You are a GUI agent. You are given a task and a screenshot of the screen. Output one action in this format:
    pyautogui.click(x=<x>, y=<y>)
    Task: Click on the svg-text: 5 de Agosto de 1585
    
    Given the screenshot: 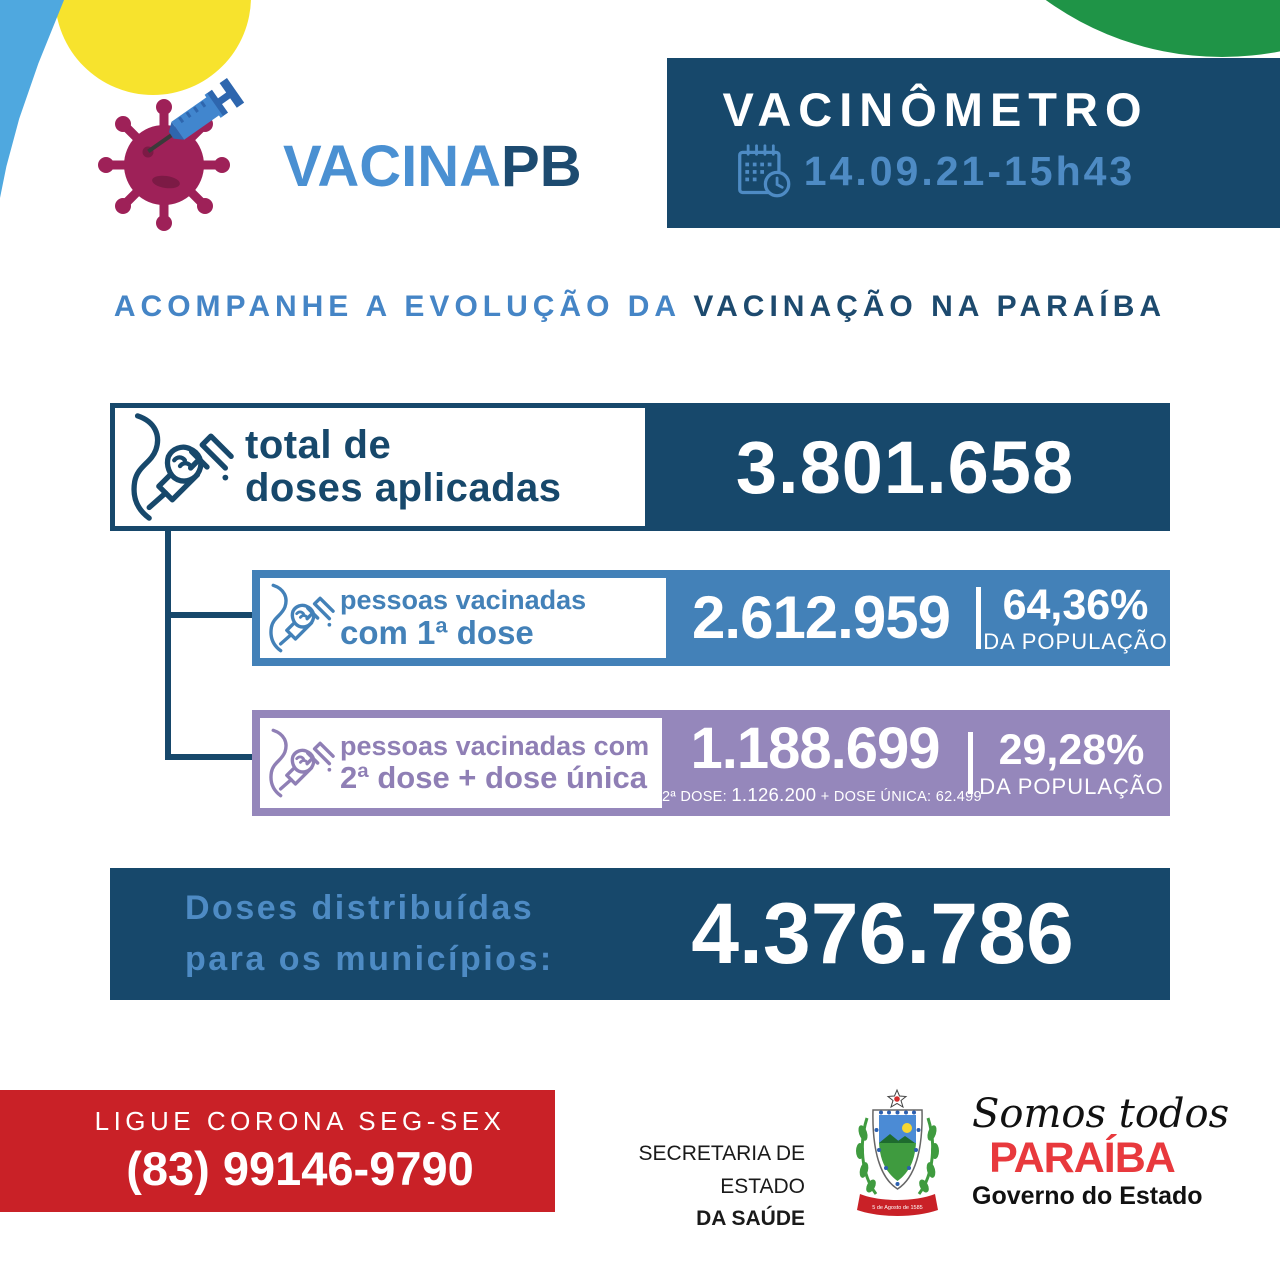 What is the action you would take?
    pyautogui.click(x=897, y=1208)
    